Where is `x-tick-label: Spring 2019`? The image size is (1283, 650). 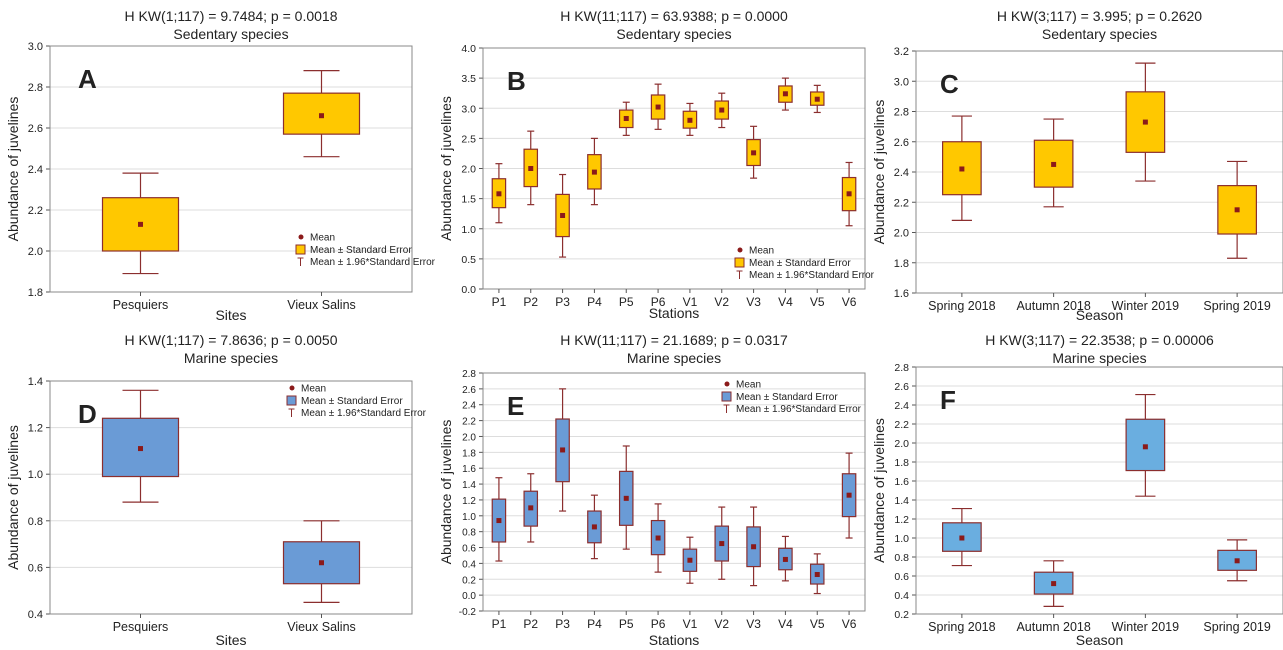 x-tick-label: Spring 2019 is located at coordinates (1236, 306).